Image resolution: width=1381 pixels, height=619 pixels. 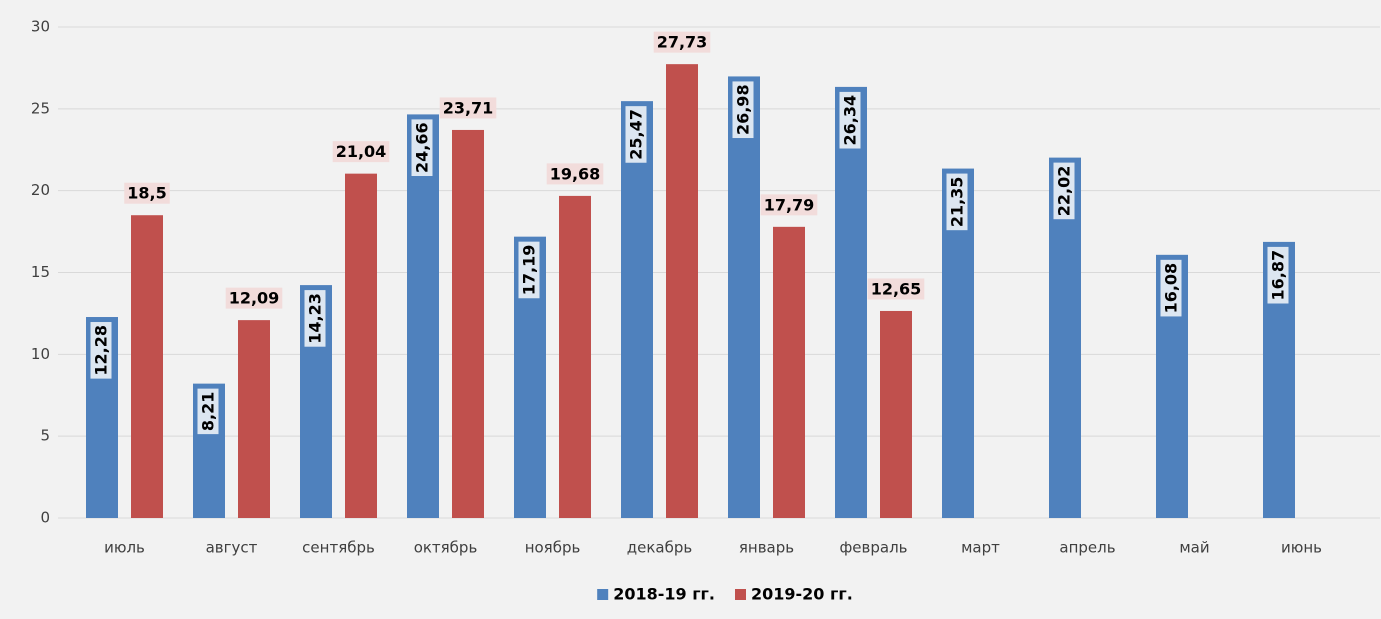 I want to click on y-tick-label: 5, so click(x=45, y=436).